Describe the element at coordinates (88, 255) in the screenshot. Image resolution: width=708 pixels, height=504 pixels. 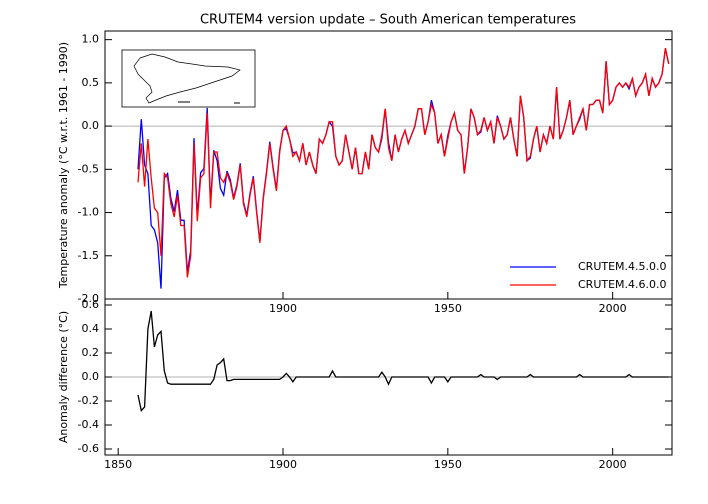
I see `y-tick-label: -1.5` at that location.